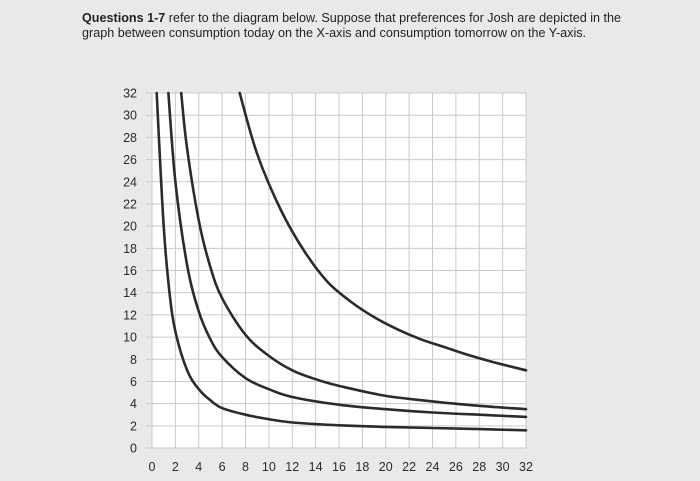  What do you see at coordinates (503, 467) in the screenshot?
I see `x-tick-label: 30` at bounding box center [503, 467].